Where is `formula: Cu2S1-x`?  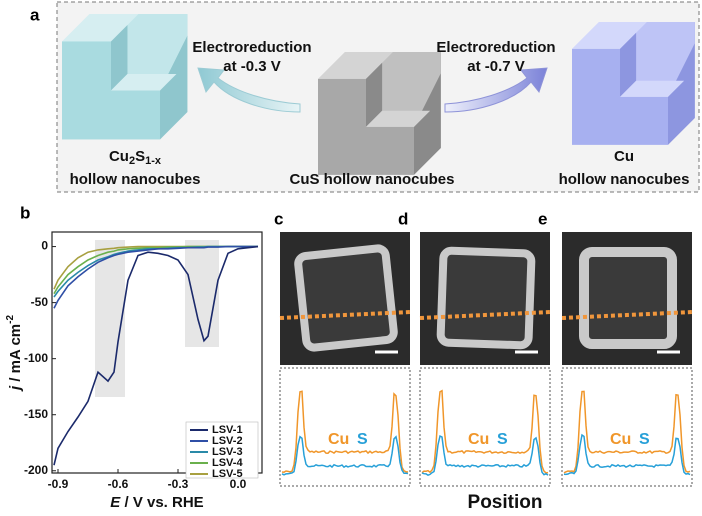 formula: Cu2S1-x is located at coordinates (135, 157).